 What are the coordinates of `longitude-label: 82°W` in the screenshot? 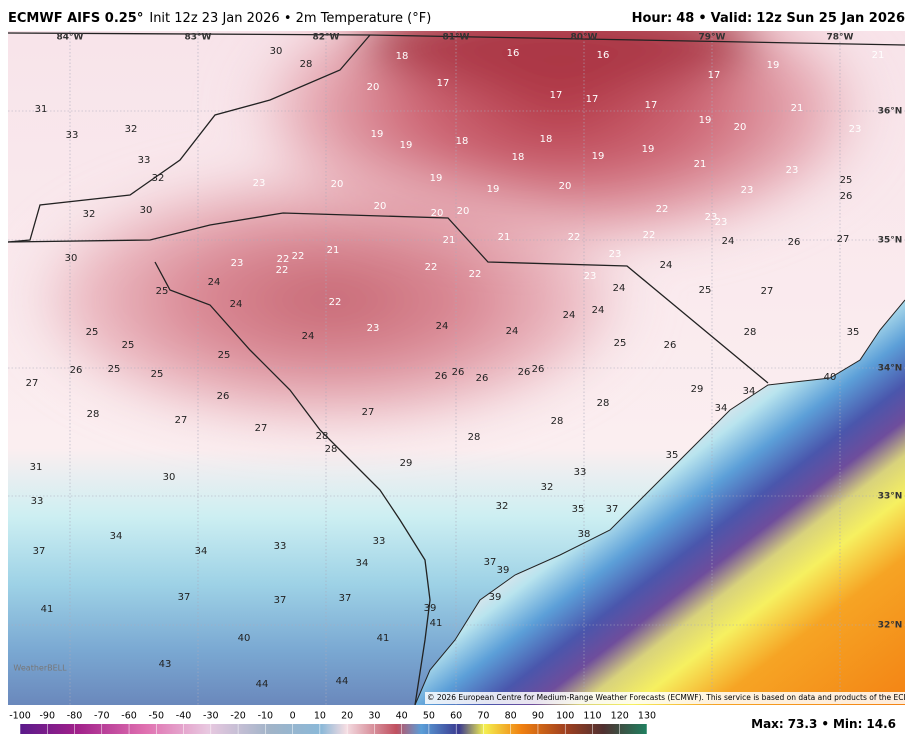 It's located at (326, 38).